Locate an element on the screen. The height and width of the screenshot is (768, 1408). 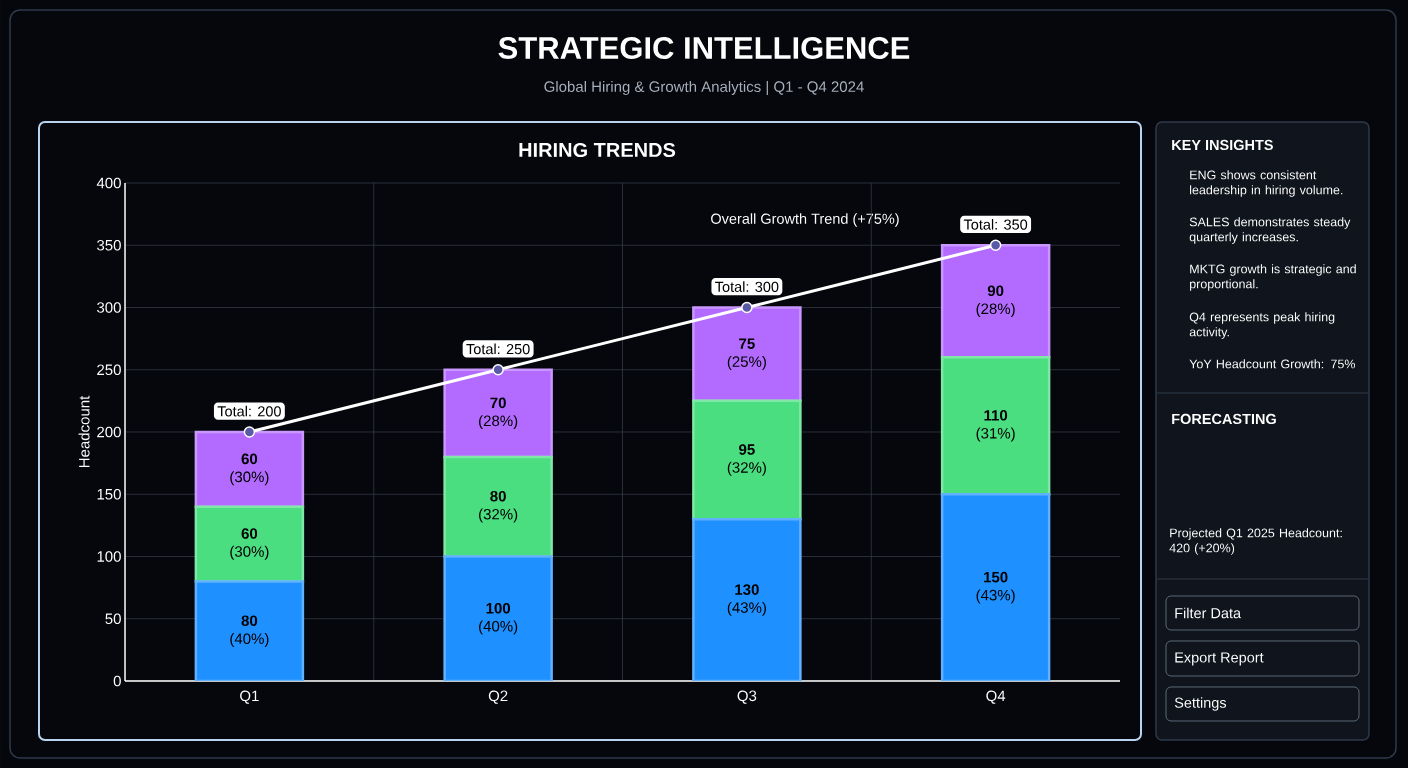
text: YoY Headcount Growth: 75% is located at coordinates (1272, 364).